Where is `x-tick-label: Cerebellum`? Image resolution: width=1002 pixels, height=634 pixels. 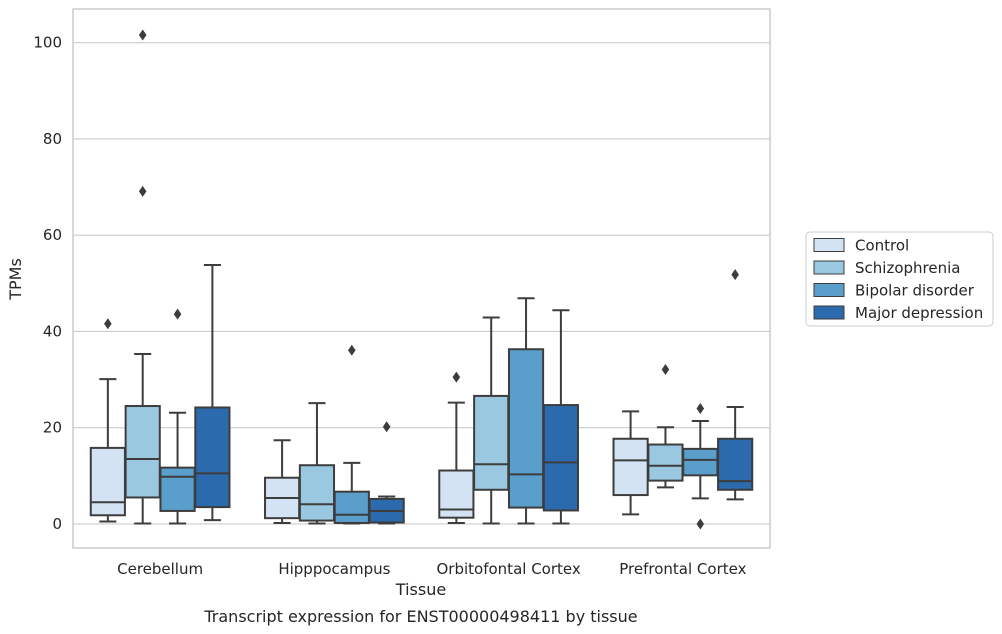
x-tick-label: Cerebellum is located at coordinates (160, 569).